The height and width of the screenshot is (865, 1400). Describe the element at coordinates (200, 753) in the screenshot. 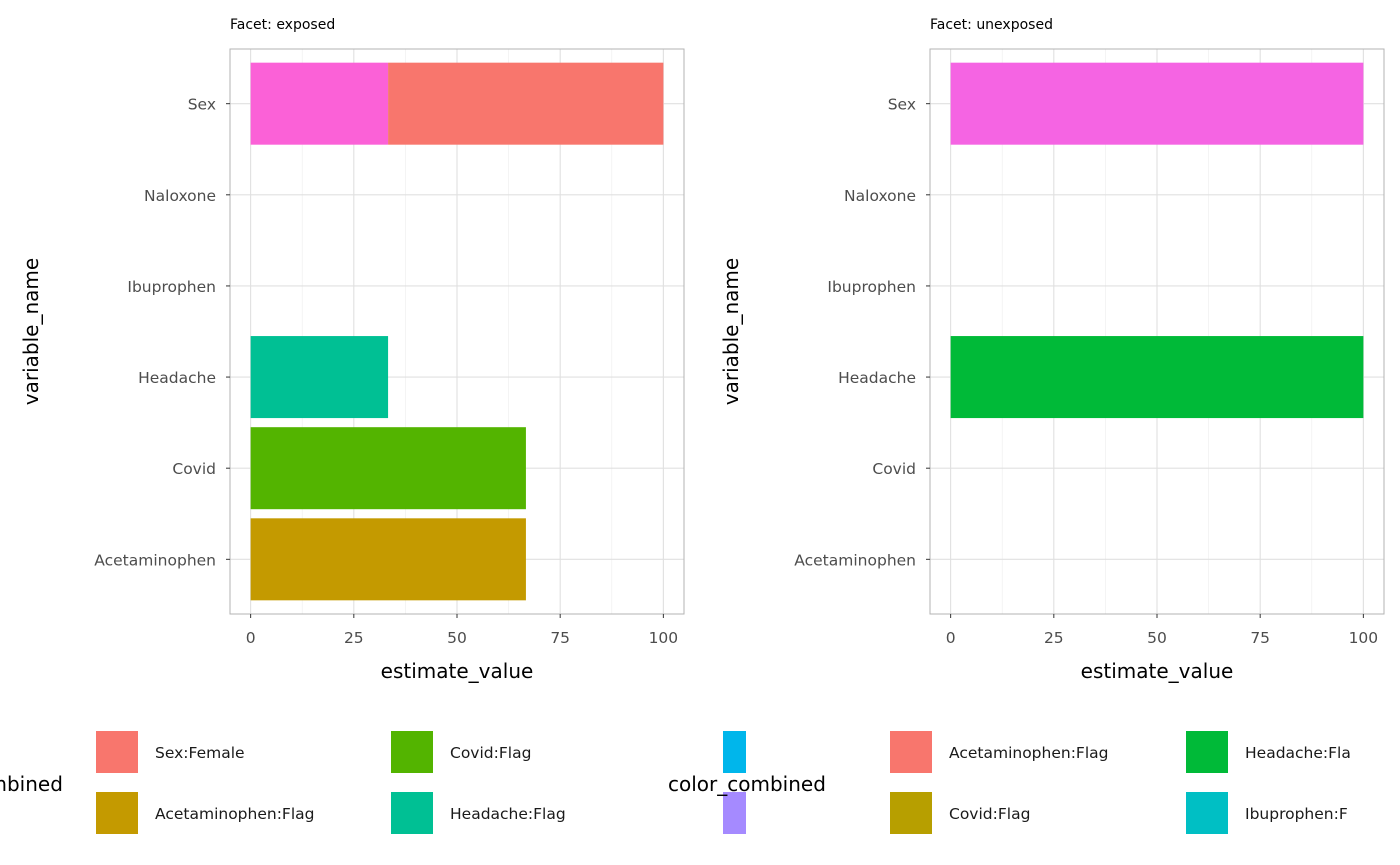

I see `legend-label: Sex:Female` at that location.